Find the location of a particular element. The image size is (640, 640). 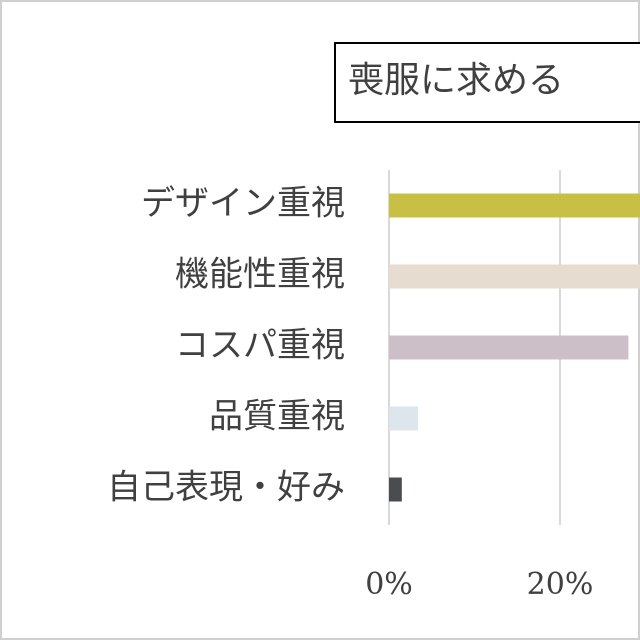

chart-title: 喪服に求める is located at coordinates (456, 80).